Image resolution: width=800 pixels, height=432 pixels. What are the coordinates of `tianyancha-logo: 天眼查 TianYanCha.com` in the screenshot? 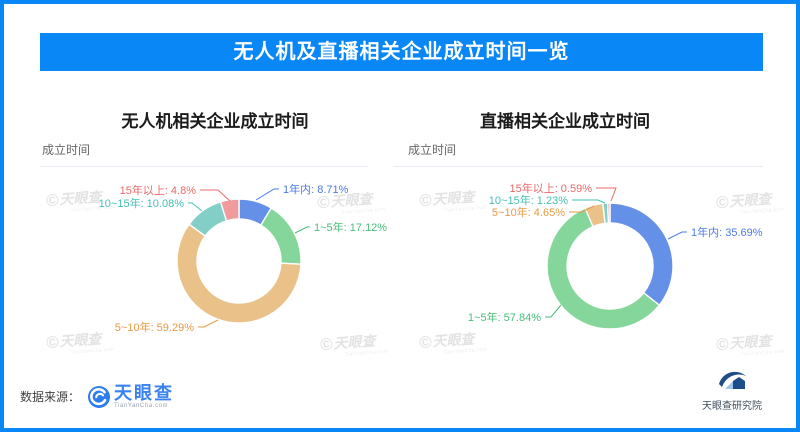 It's located at (131, 396).